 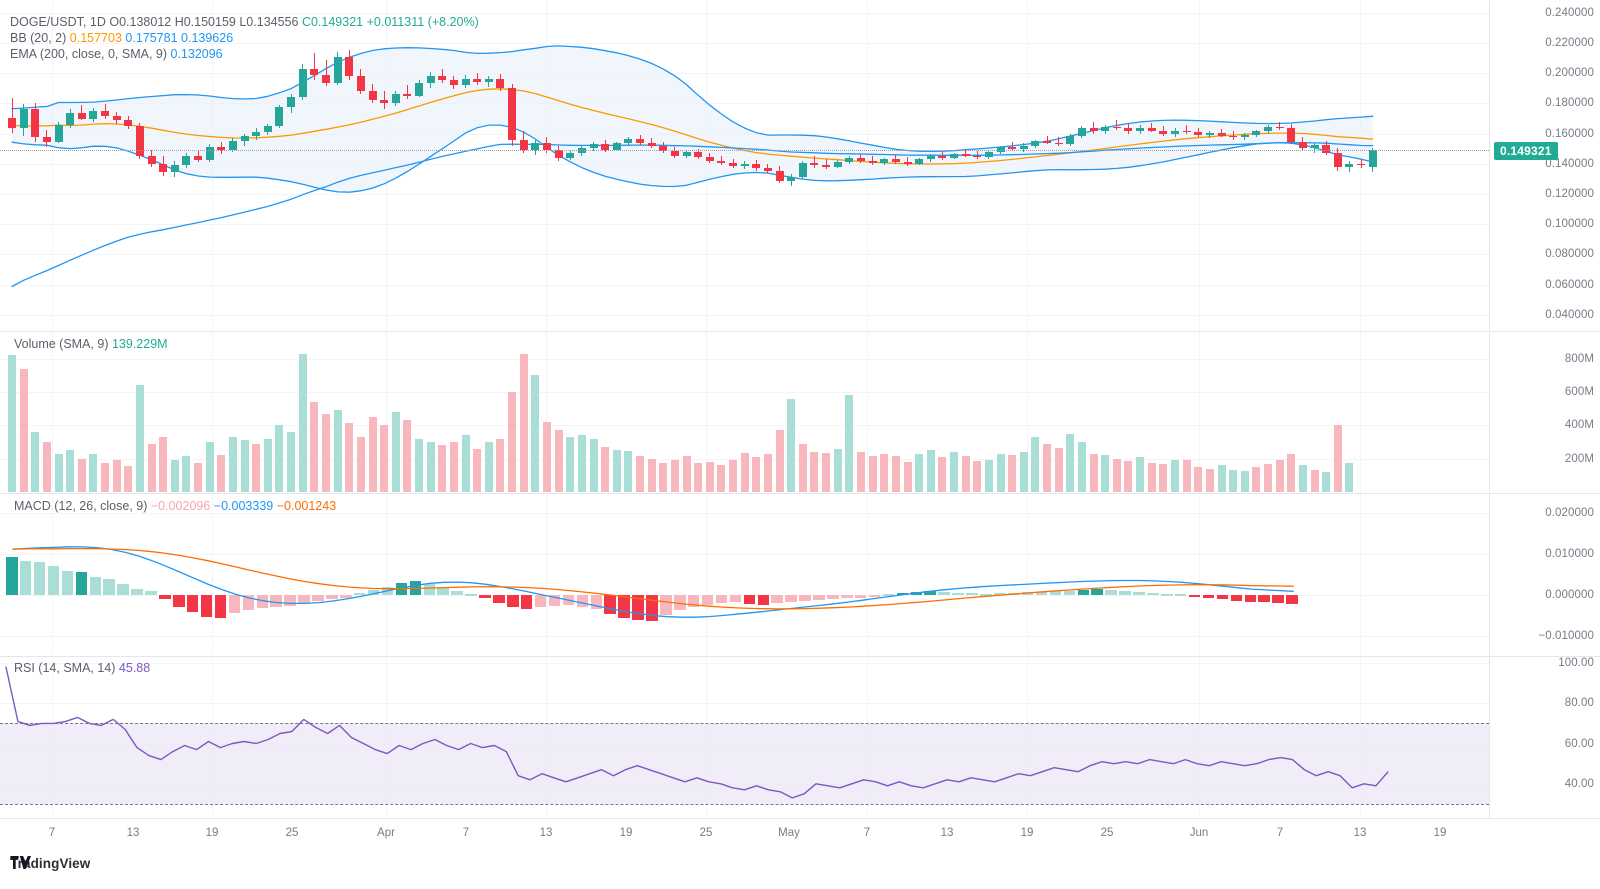 What do you see at coordinates (1544, 574) in the screenshot?
I see `macd-axis: 0.020000 0.010000 0.000000 −0.010000` at bounding box center [1544, 574].